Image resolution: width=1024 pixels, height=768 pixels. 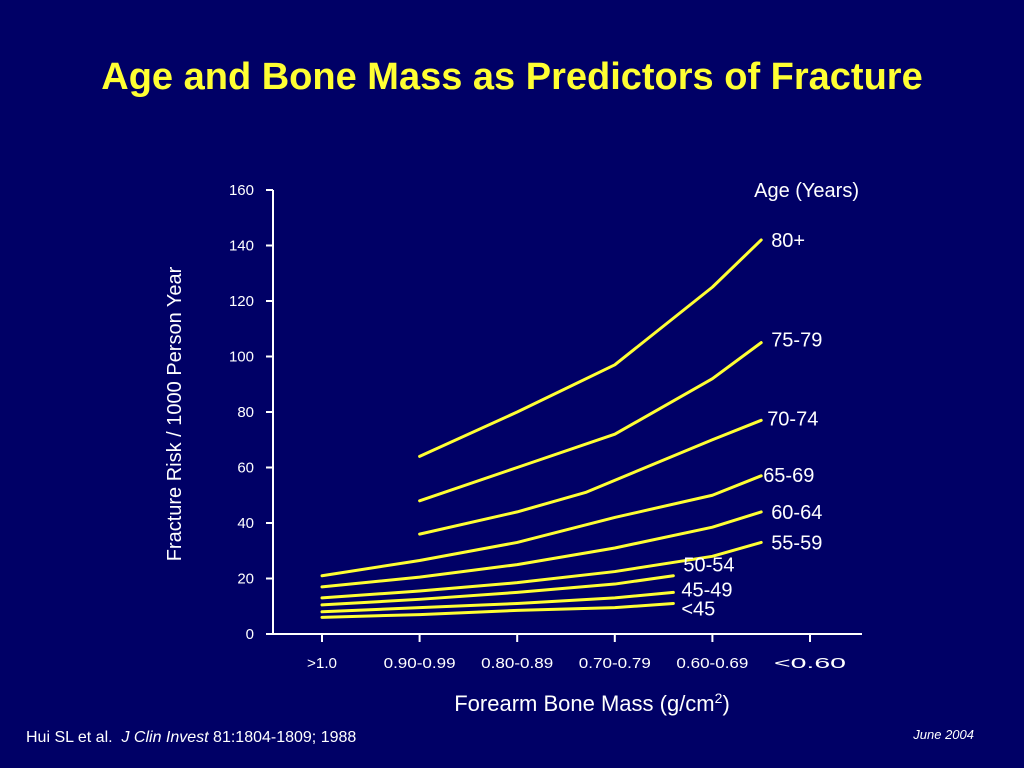 I want to click on series-label: 50-54, so click(x=708, y=566).